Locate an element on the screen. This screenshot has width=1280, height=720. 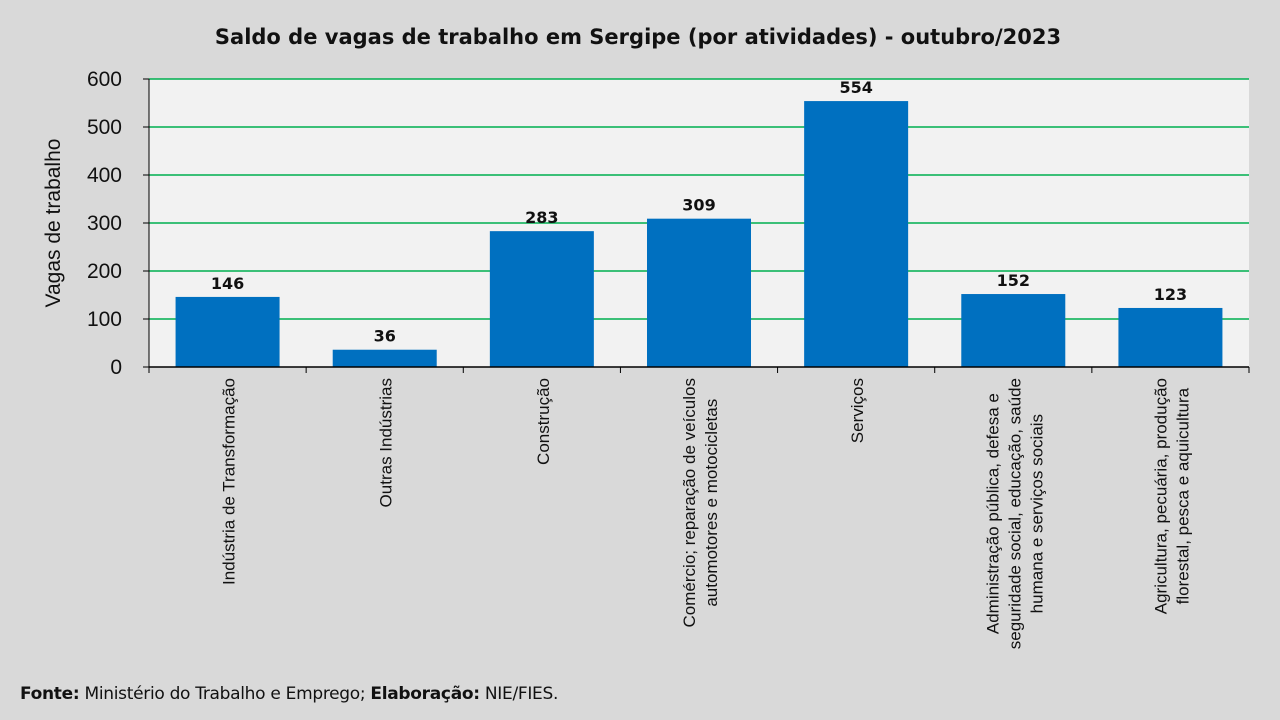
y-tick-label: 300 is located at coordinates (104, 223).